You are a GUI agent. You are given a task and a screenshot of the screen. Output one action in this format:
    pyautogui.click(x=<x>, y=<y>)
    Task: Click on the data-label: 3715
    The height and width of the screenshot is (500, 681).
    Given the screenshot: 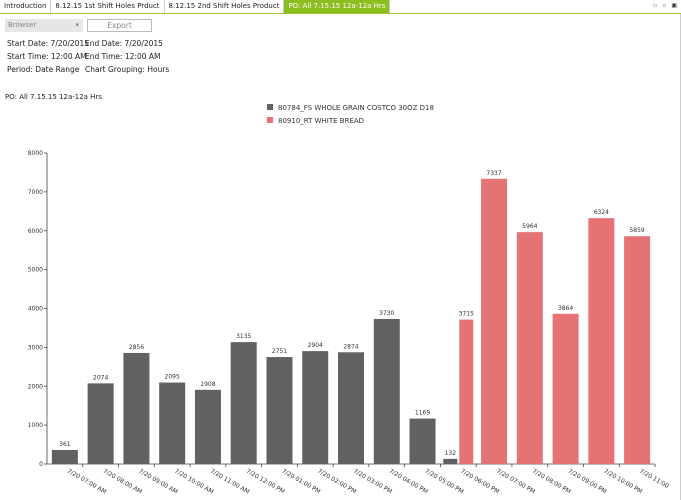 What is the action you would take?
    pyautogui.click(x=466, y=314)
    